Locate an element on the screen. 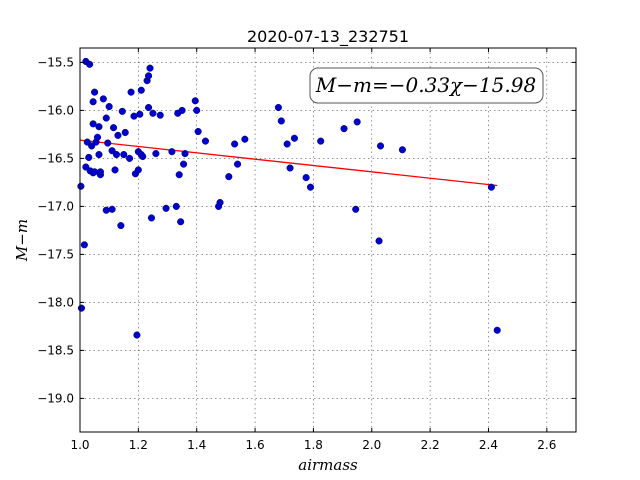 Image resolution: width=640 pixels, height=480 pixels. x-tick-label: 1.4 is located at coordinates (196, 445).